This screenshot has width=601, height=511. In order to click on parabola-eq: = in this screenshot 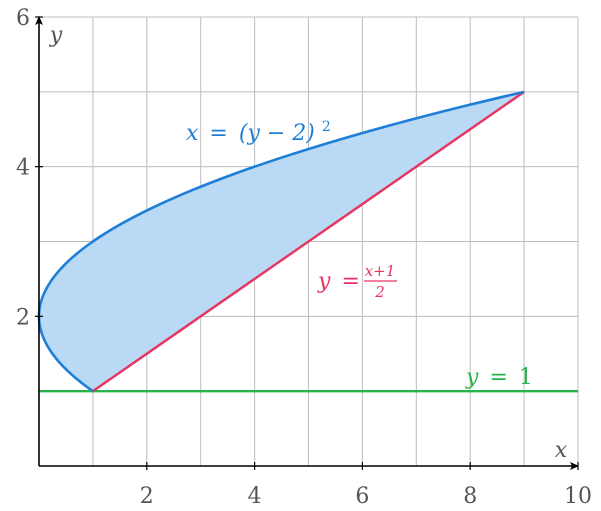, I will do `click(218, 133)`.